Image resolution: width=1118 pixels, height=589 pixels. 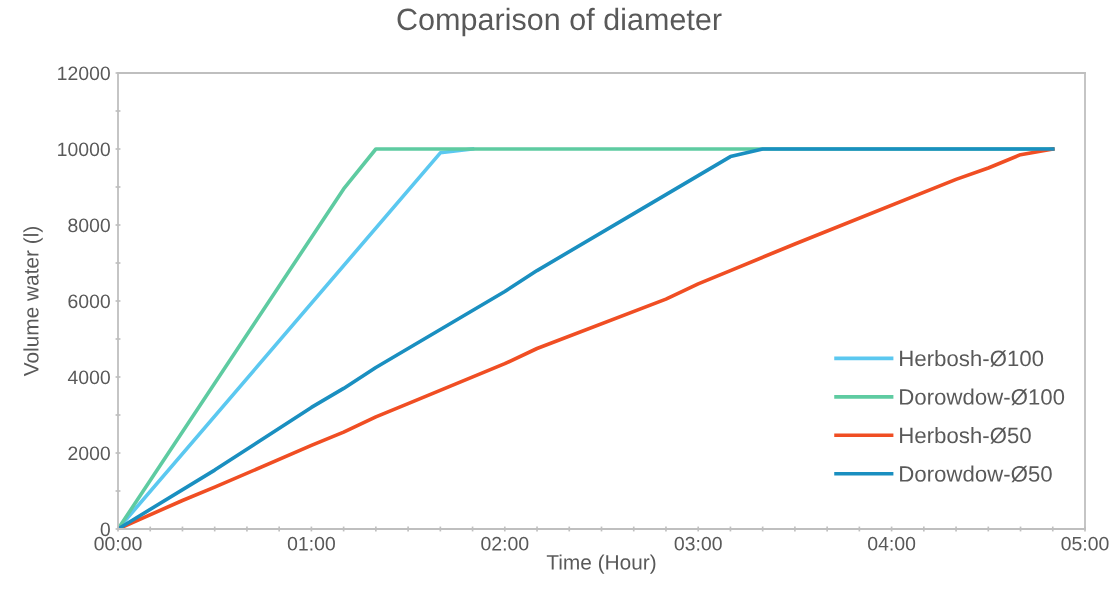 I want to click on x-tick-label: 03:00, so click(x=698, y=543).